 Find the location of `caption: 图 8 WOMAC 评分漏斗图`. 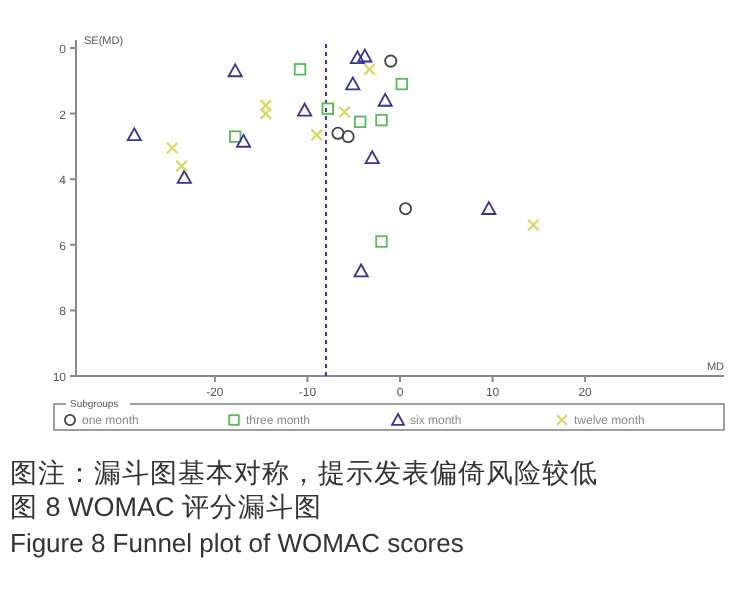

caption: 图 8 WOMAC 评分漏斗图 is located at coordinates (166, 507).